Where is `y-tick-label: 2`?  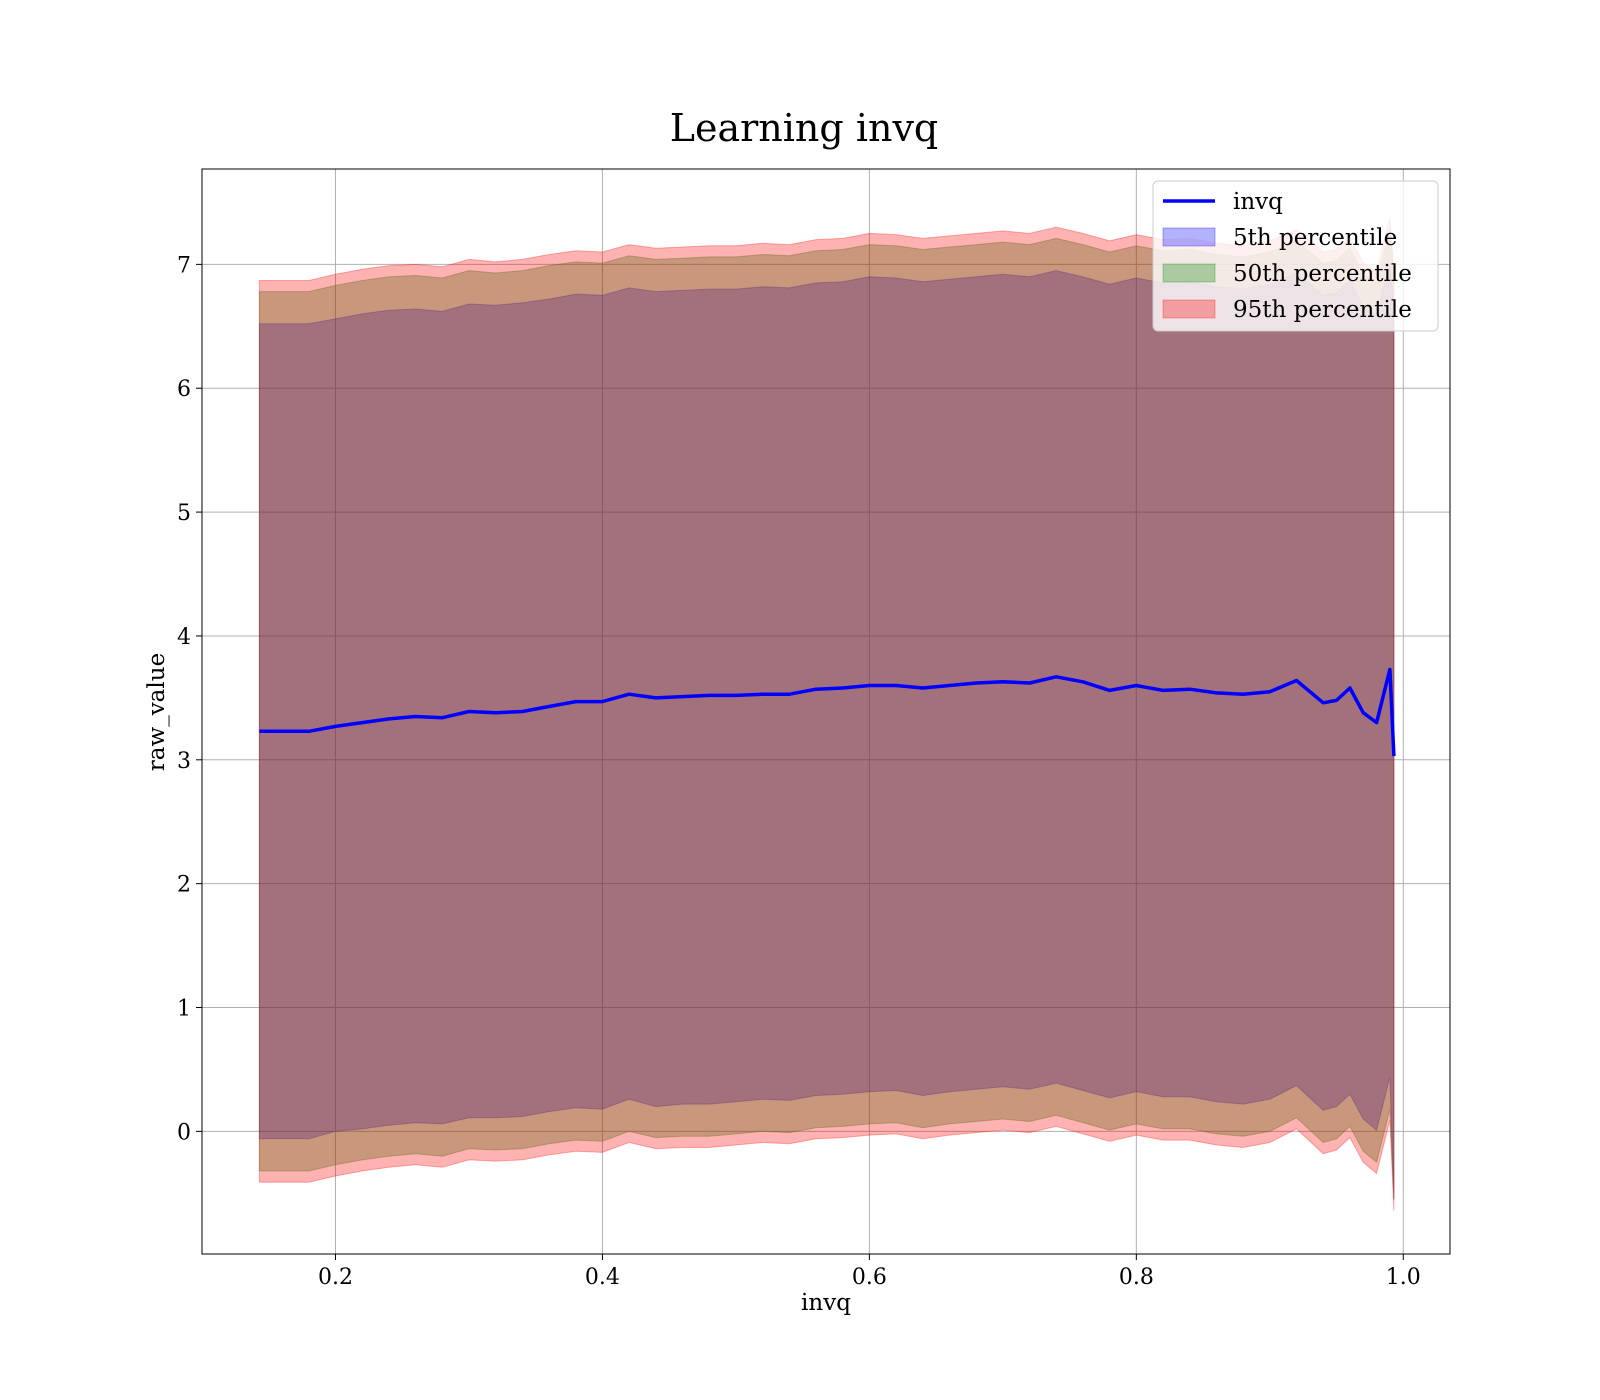
y-tick-label: 2 is located at coordinates (184, 885).